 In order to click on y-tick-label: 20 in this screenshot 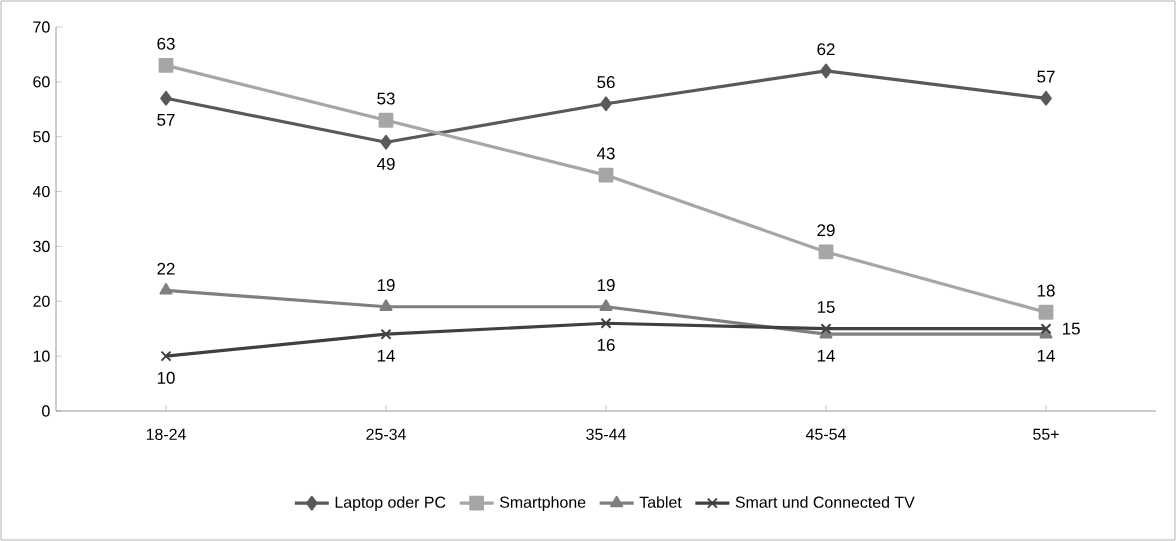, I will do `click(41, 301)`.